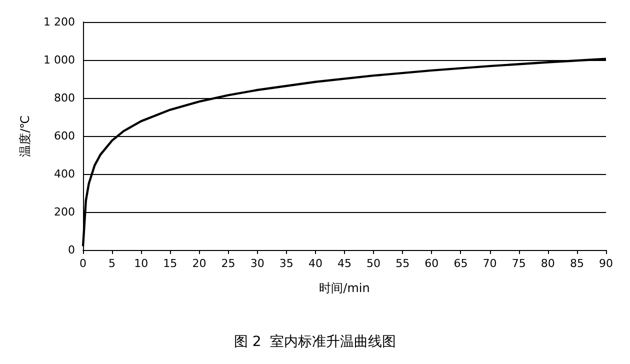  Describe the element at coordinates (71, 250) in the screenshot. I see `y-tick-label: 0` at that location.